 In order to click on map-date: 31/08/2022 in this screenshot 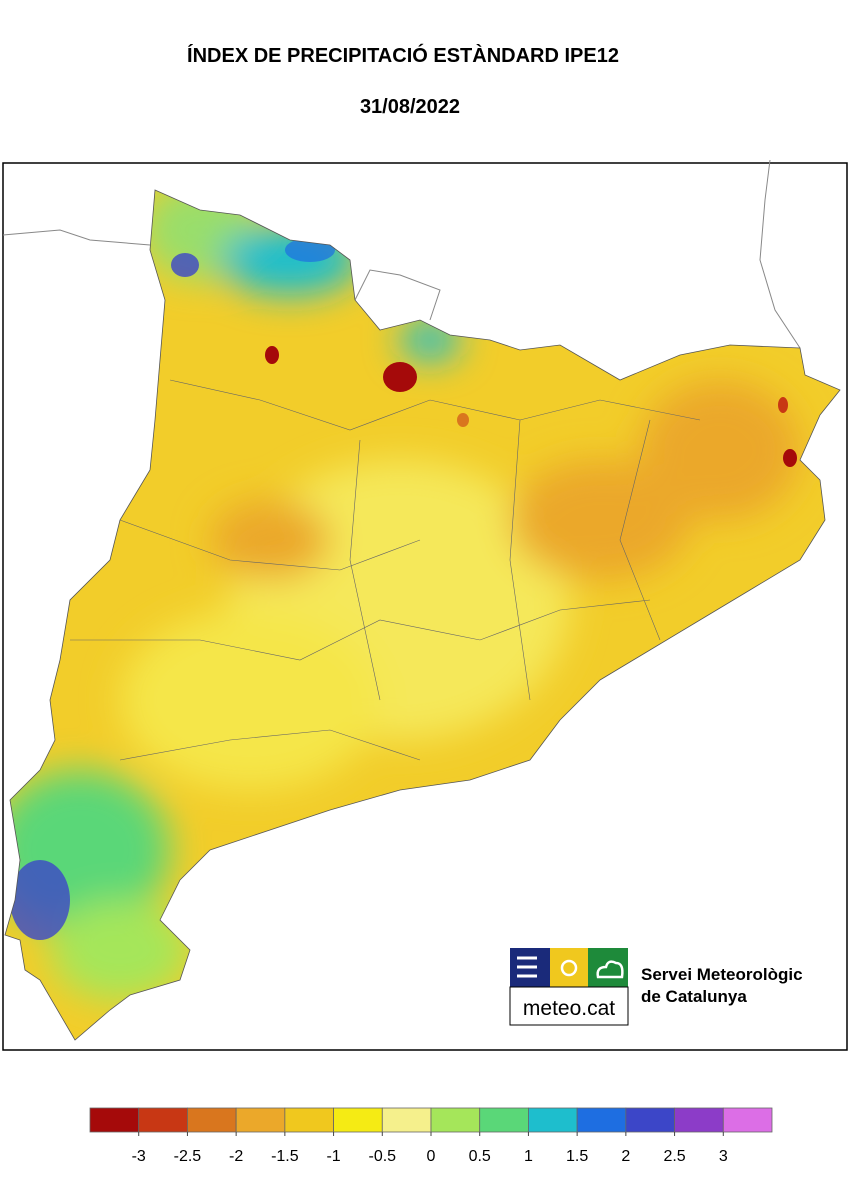, I will do `click(410, 107)`.